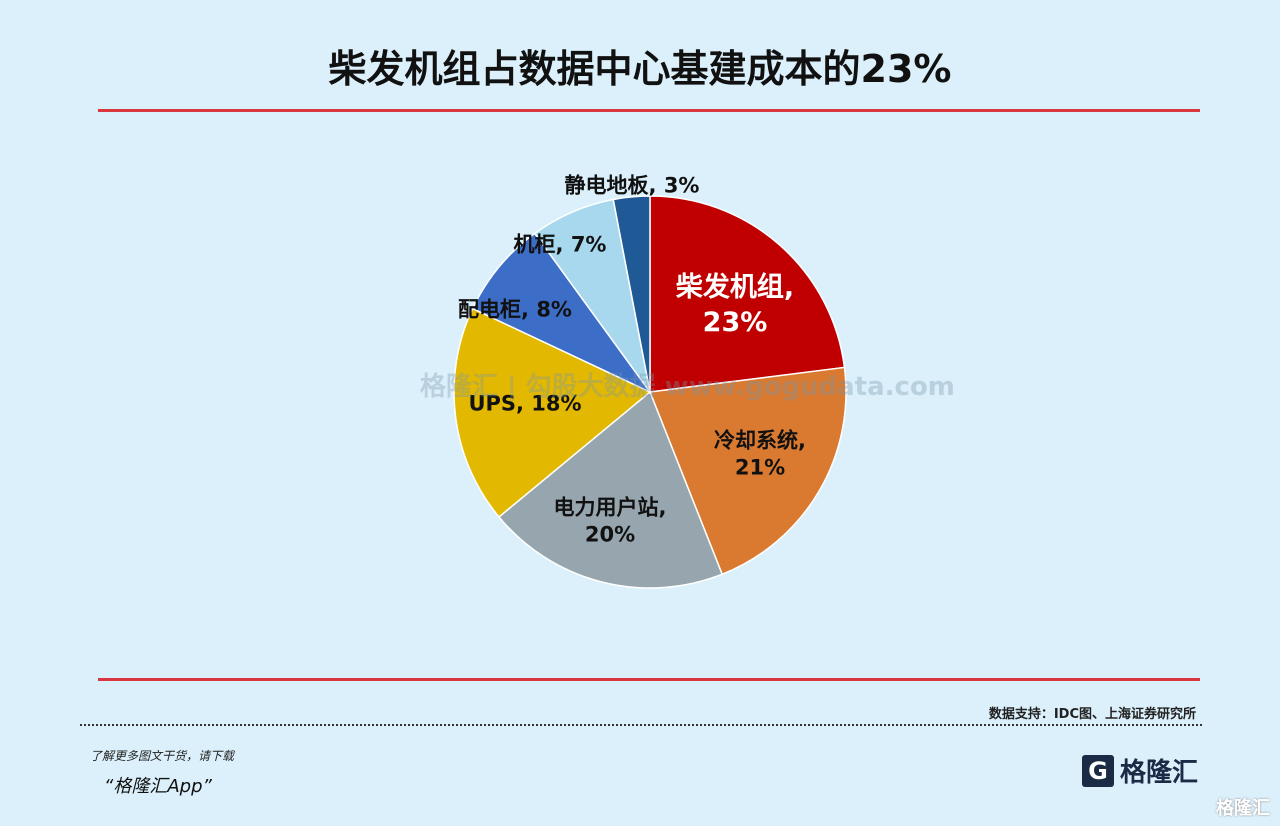  I want to click on corner-watermark: 格隆汇, so click(1243, 808).